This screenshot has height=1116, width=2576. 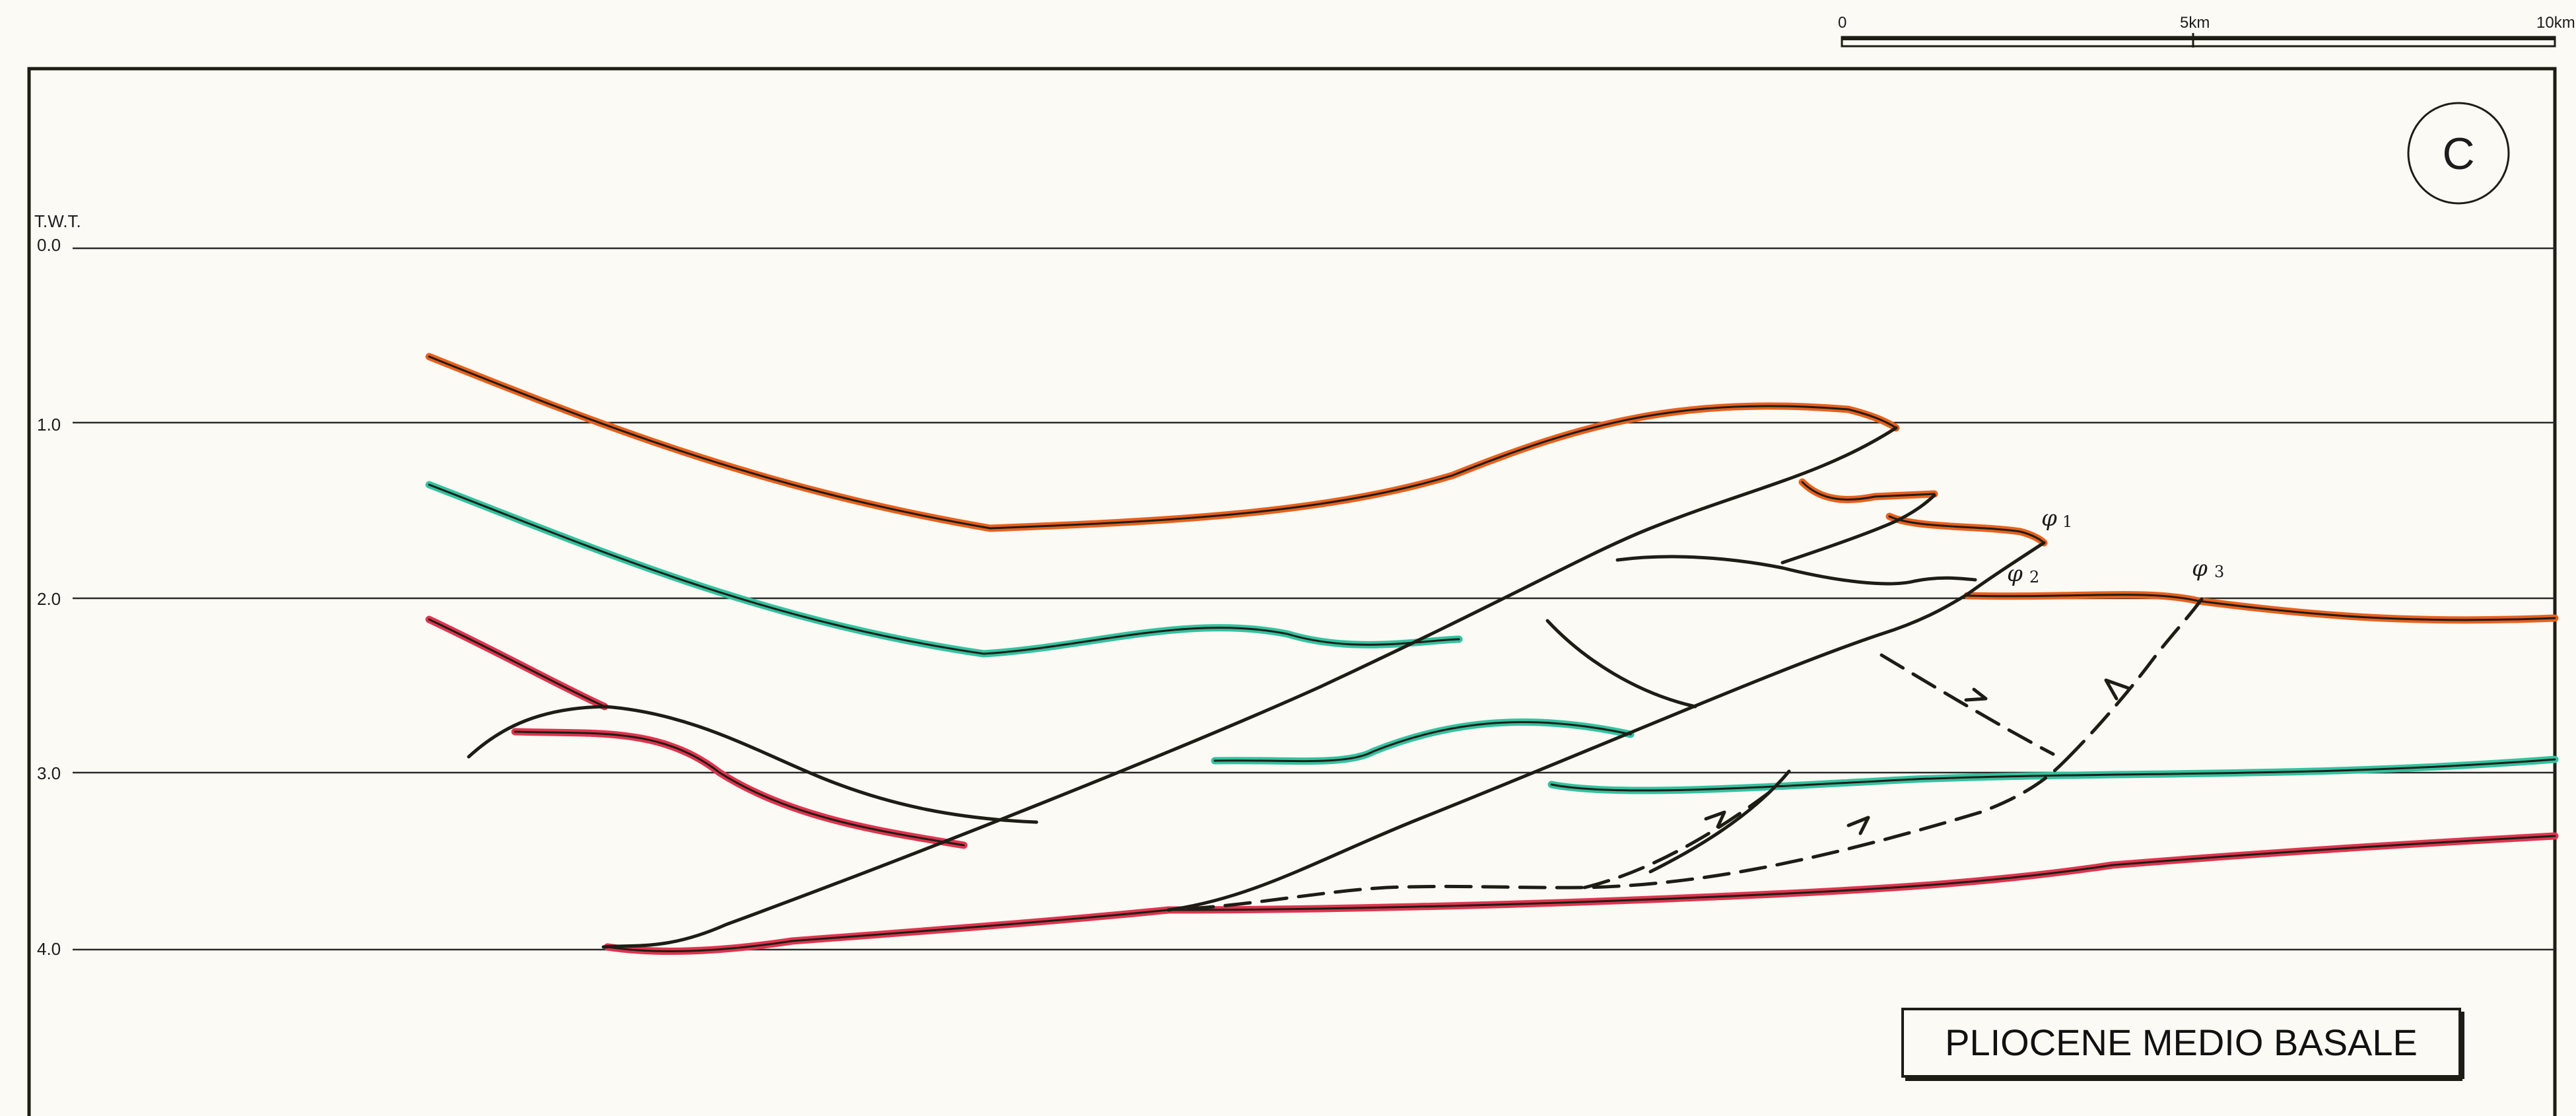 What do you see at coordinates (58, 585) in the screenshot?
I see `twt-axis: T.W.T. 0.0 1.0 2.0 3.0 4.0` at bounding box center [58, 585].